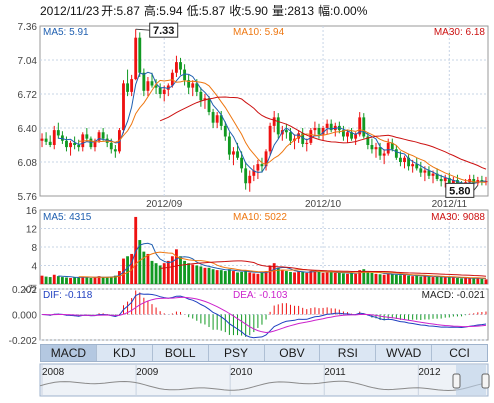 Image resolution: width=494 pixels, height=403 pixels. Describe the element at coordinates (404, 353) in the screenshot. I see `tab-wvad: WVAD` at that location.